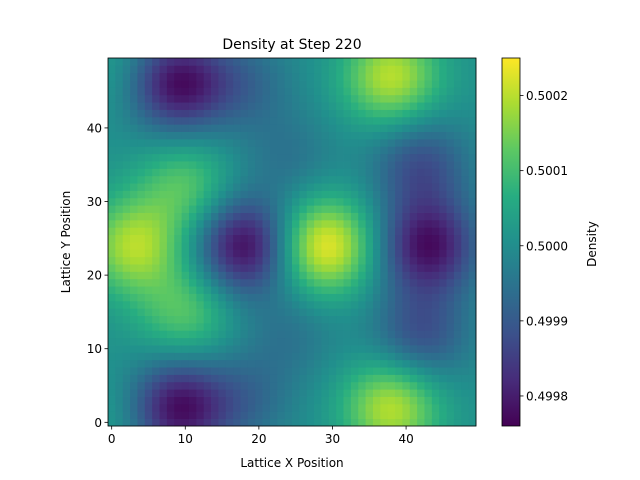 Image resolution: width=640 pixels, height=480 pixels. What do you see at coordinates (511, 242) in the screenshot?
I see `colorbar` at bounding box center [511, 242].